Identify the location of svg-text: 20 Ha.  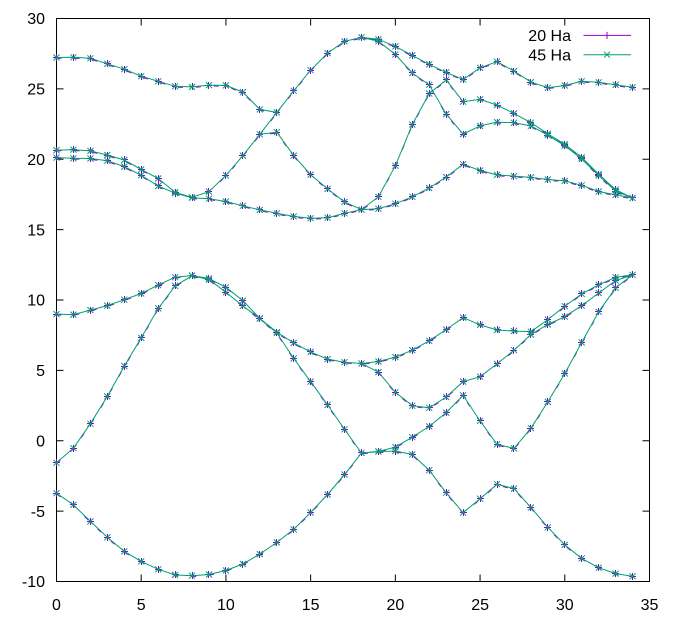
(549, 36).